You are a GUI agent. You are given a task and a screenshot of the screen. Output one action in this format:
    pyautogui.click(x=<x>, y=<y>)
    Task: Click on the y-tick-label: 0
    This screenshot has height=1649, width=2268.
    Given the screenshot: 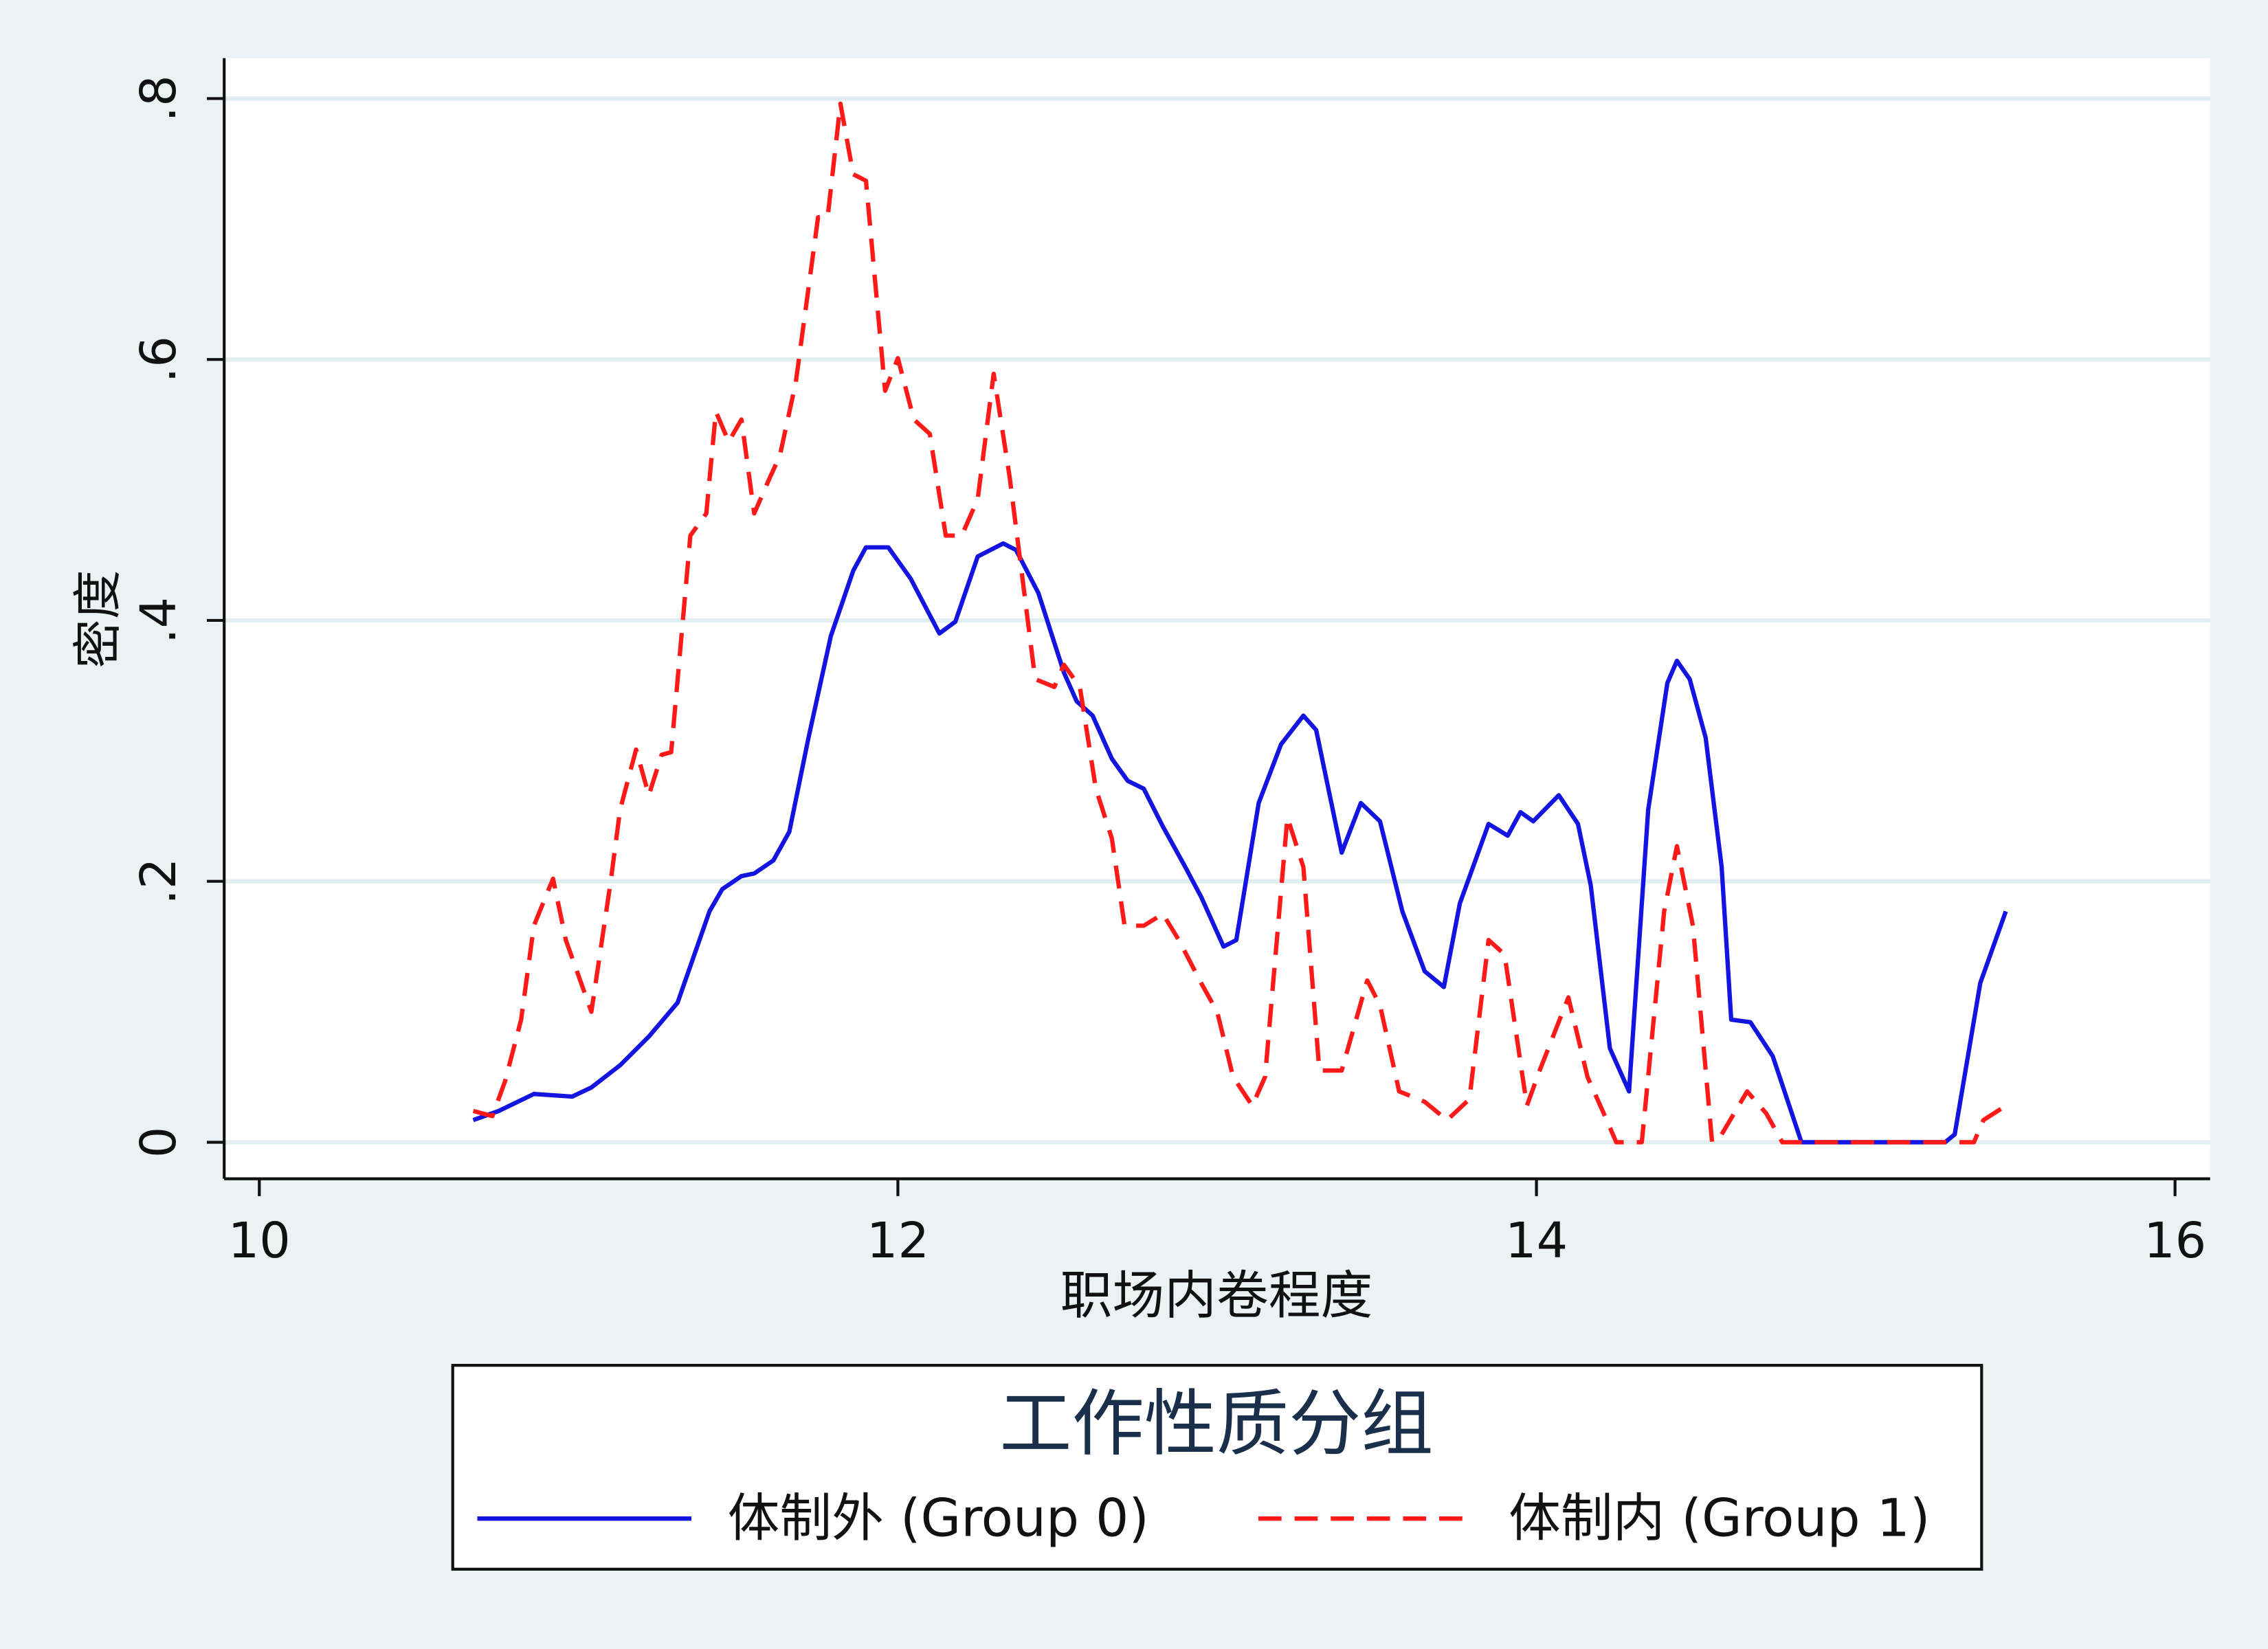 What is the action you would take?
    pyautogui.click(x=158, y=1142)
    